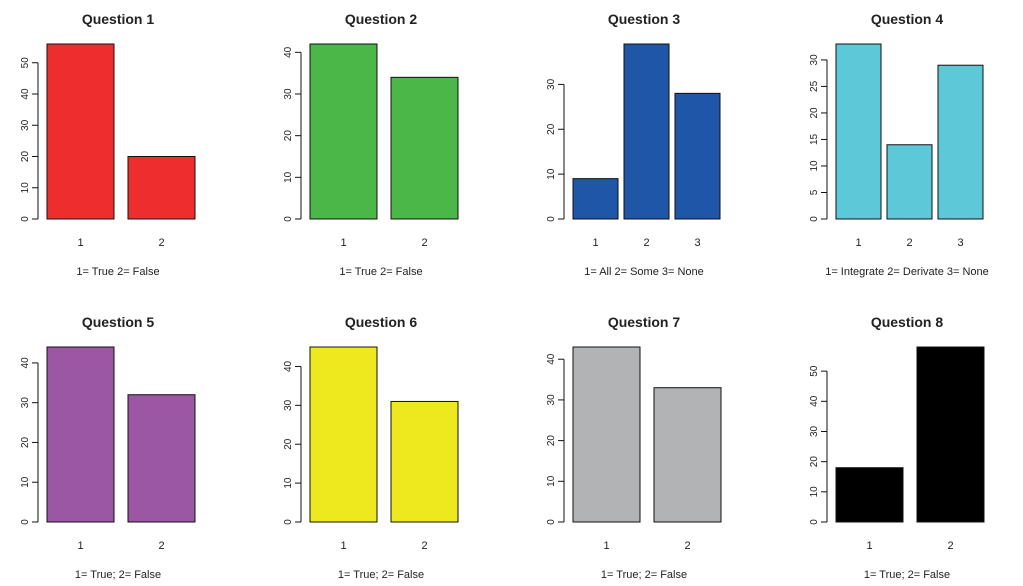 The image size is (1023, 586). What do you see at coordinates (118, 19) in the screenshot?
I see `chart-title: Question 1` at bounding box center [118, 19].